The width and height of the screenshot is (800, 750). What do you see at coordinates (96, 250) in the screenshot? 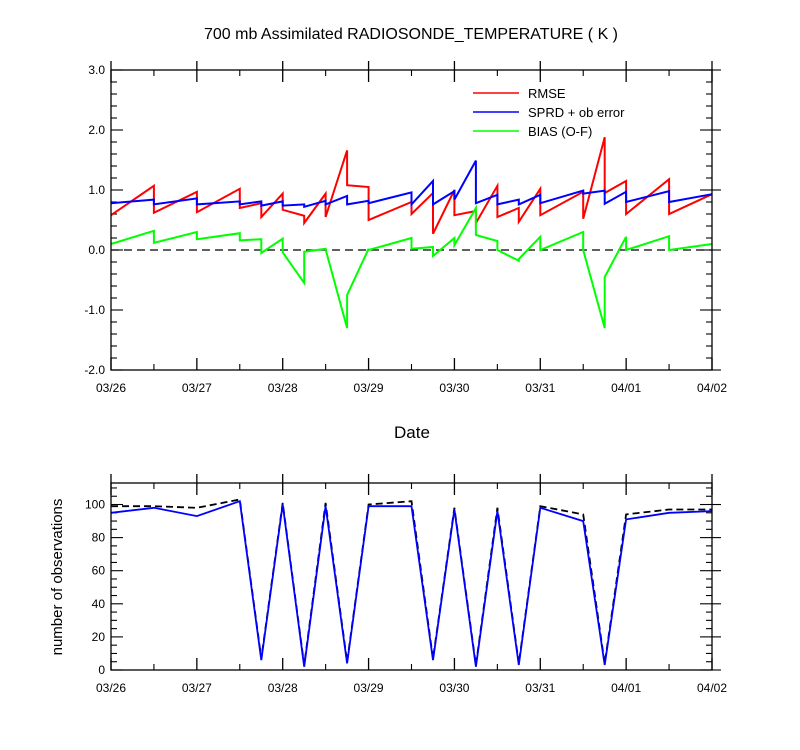
I see `y-tick-label: 0.0` at bounding box center [96, 250].